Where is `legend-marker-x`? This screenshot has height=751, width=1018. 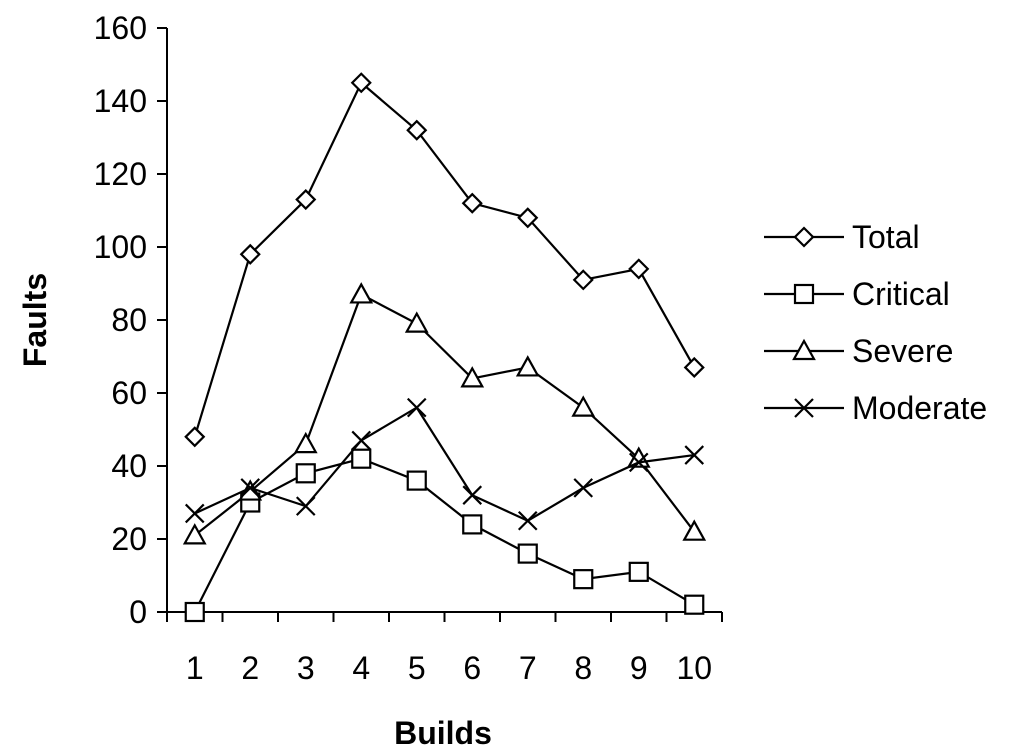 legend-marker-x is located at coordinates (804, 408).